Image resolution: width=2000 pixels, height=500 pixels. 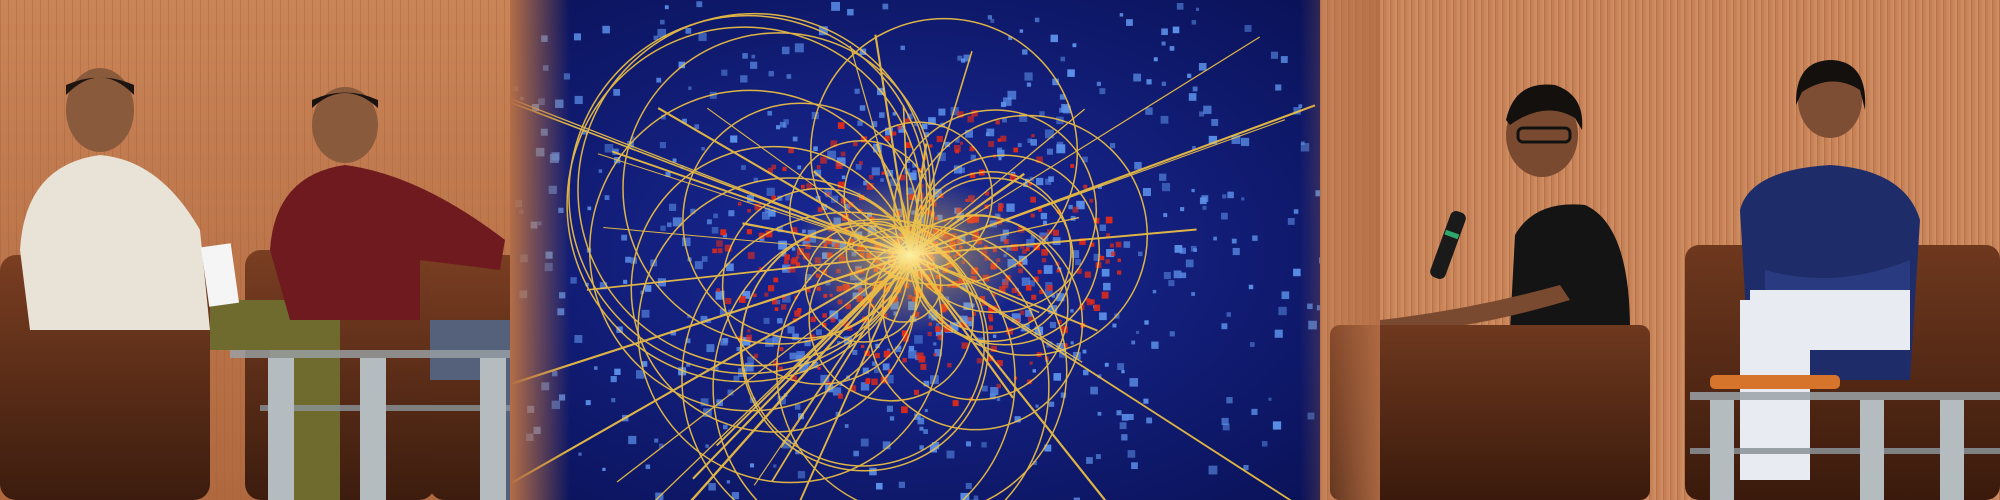 What do you see at coordinates (1775, 382) in the screenshot?
I see `cloth-on-table` at bounding box center [1775, 382].